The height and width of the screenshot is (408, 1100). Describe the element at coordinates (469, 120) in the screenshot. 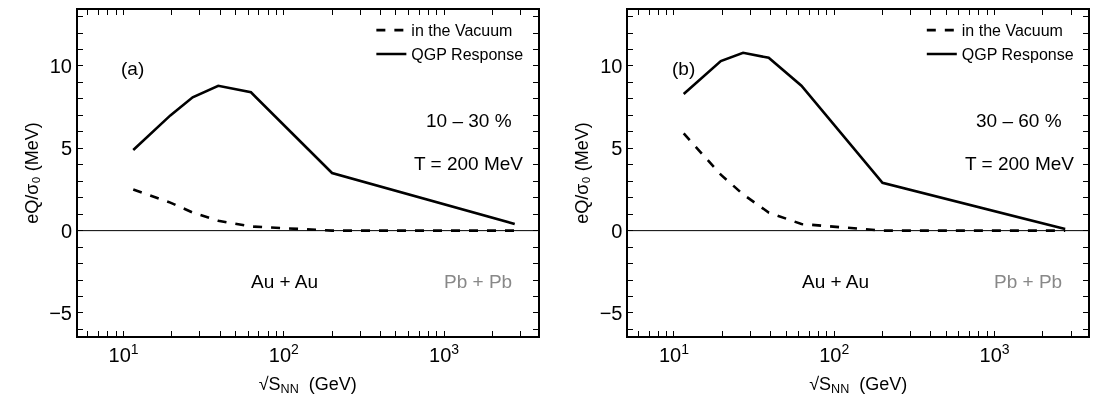

I see `annotation: 10 – 30 %` at that location.